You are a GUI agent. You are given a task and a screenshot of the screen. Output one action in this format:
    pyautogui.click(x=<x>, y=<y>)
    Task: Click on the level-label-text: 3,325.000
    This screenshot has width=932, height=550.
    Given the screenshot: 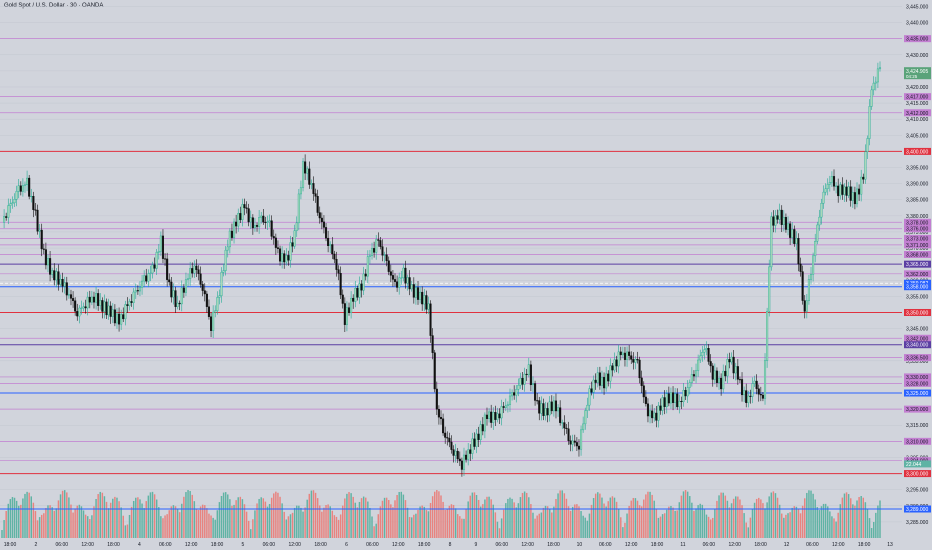 What is the action you would take?
    pyautogui.click(x=917, y=394)
    